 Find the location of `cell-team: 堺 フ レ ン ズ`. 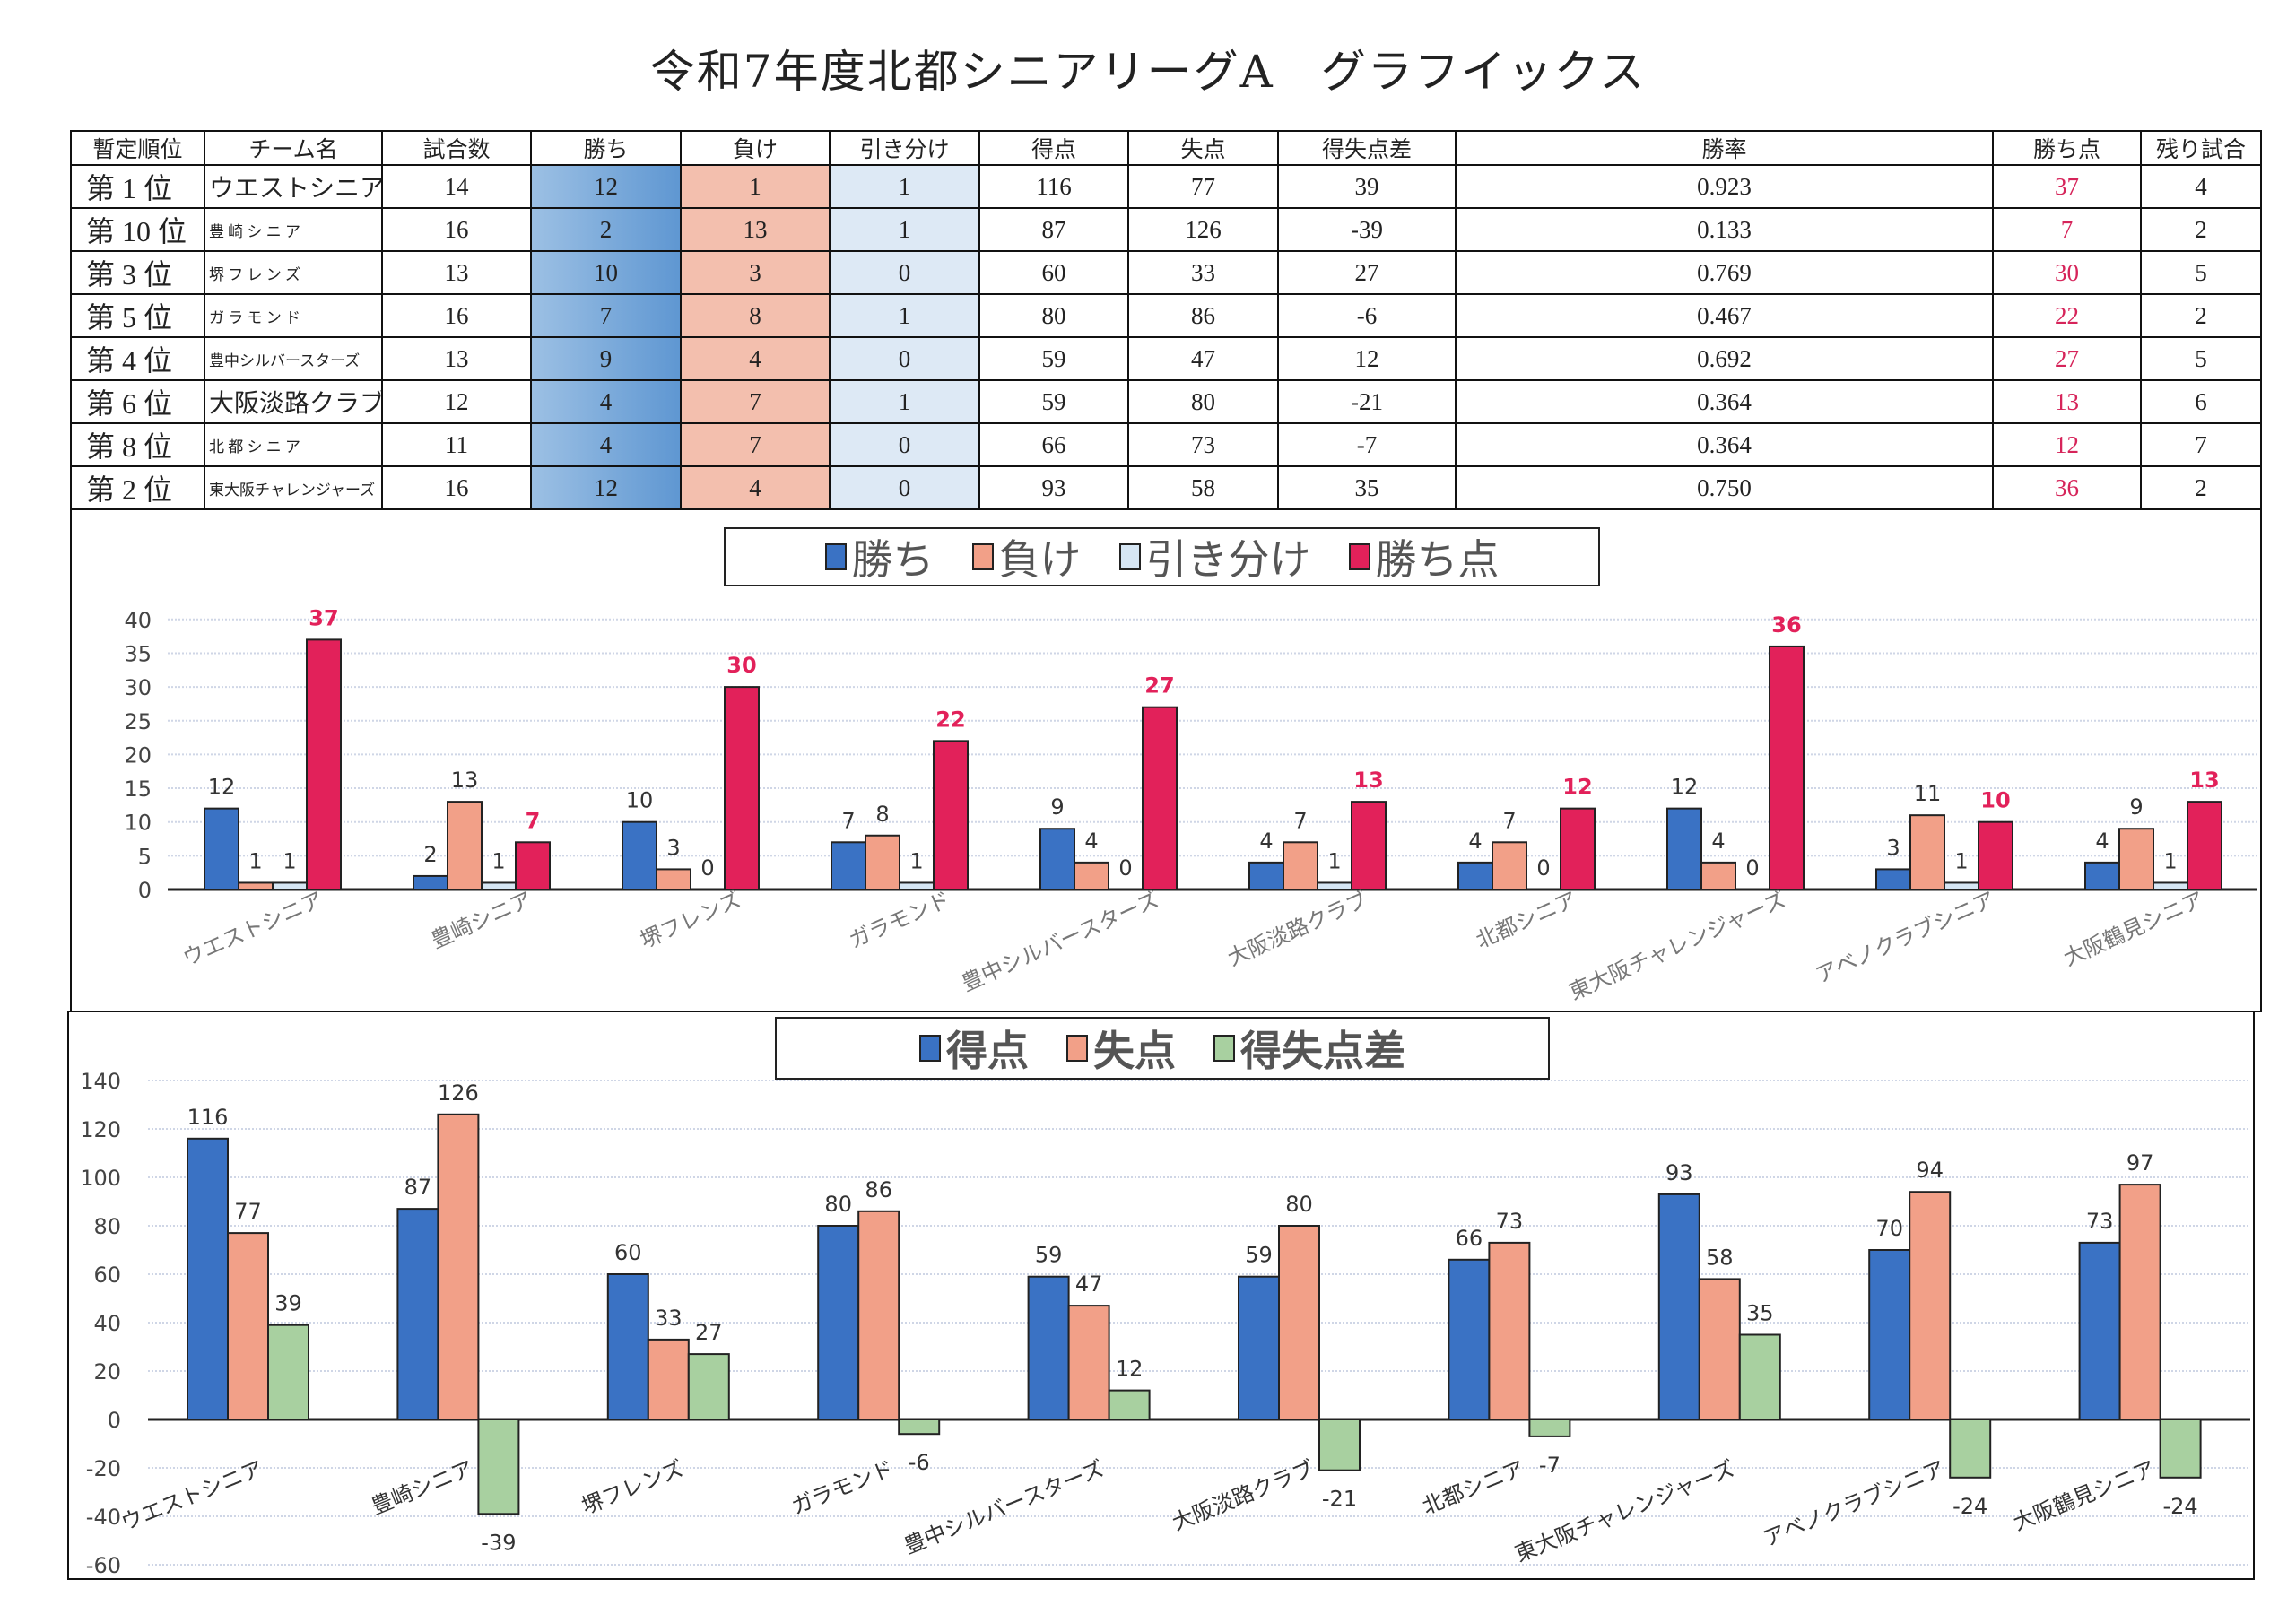

cell-team: 堺 フ レ ン ズ is located at coordinates (293, 272).